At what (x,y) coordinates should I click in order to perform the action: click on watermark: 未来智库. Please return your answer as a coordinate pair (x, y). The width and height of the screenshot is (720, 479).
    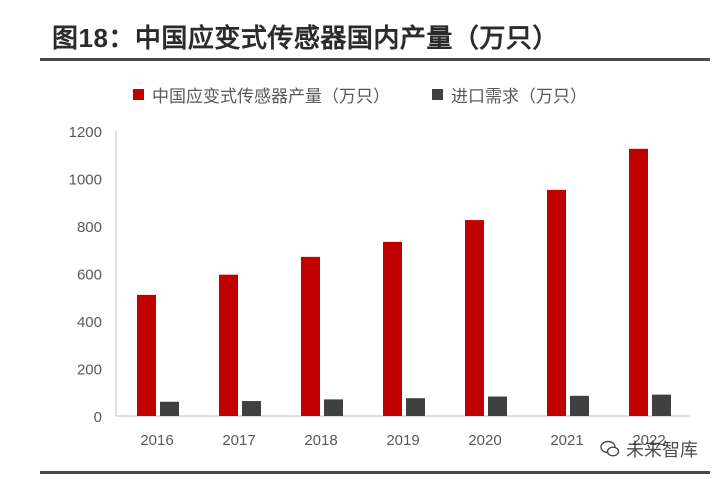
    Looking at the image, I should click on (649, 449).